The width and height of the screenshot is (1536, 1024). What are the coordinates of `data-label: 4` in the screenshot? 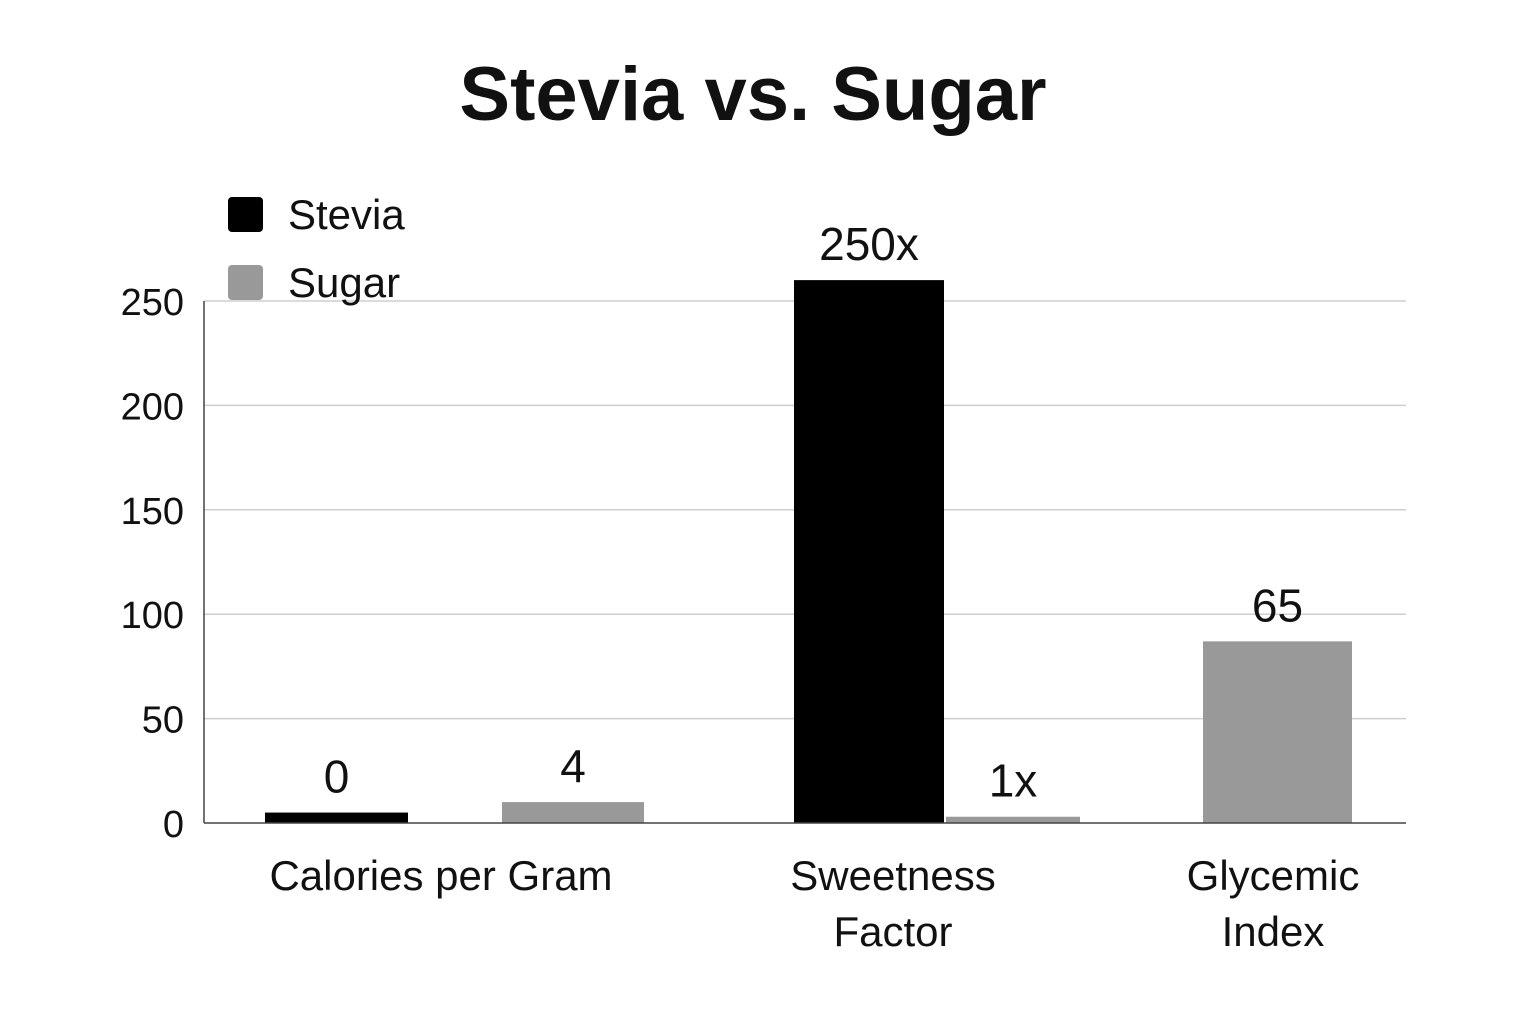 It's located at (573, 766).